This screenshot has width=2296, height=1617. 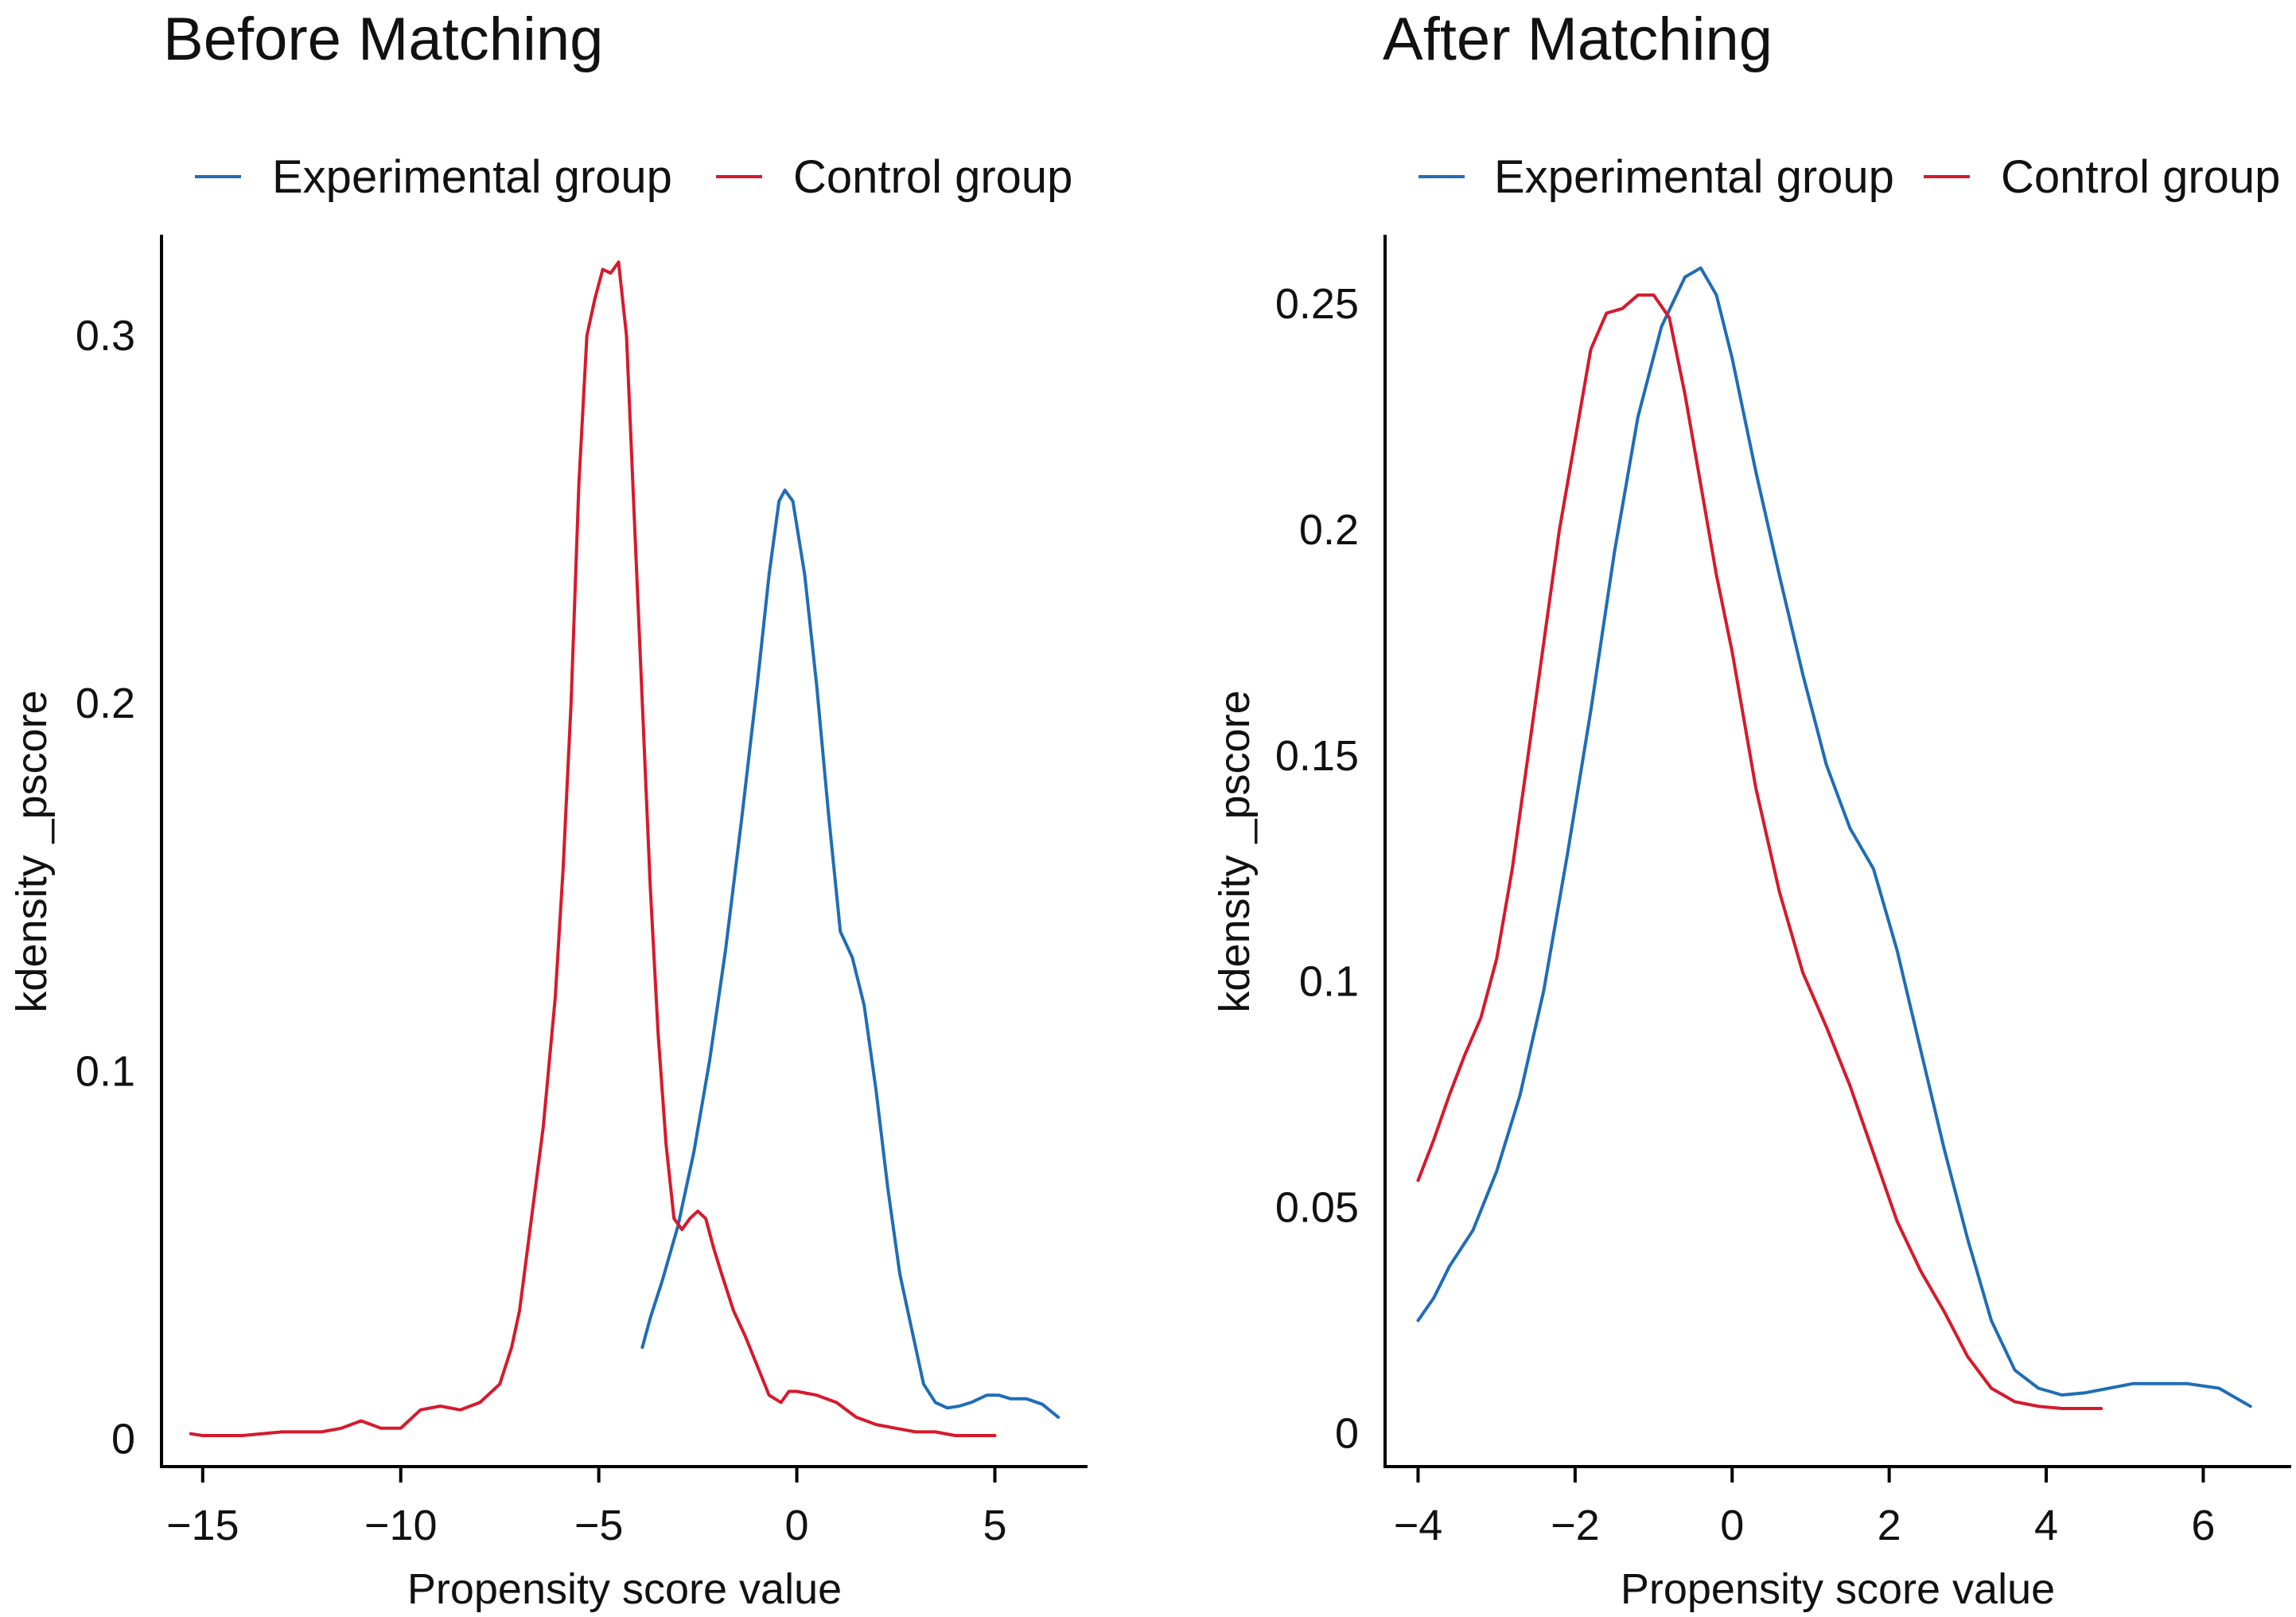 I want to click on x-tick-label: 4, so click(x=2046, y=1525).